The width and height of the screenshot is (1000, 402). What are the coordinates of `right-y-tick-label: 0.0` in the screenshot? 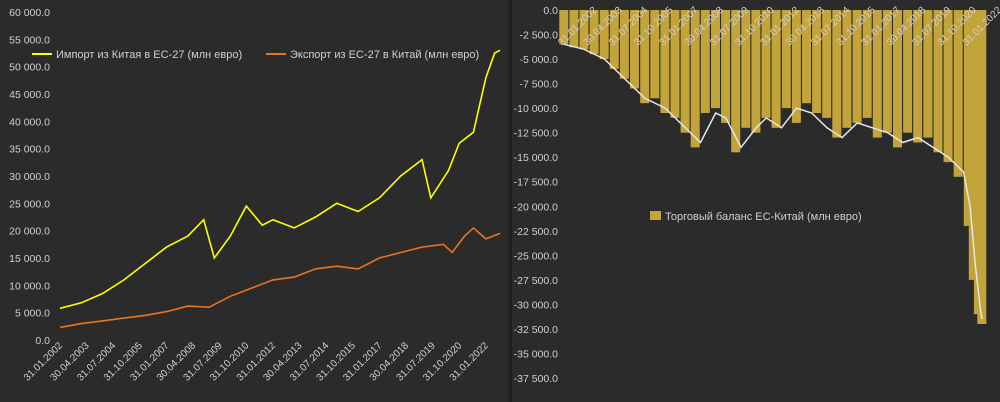 It's located at (550, 11).